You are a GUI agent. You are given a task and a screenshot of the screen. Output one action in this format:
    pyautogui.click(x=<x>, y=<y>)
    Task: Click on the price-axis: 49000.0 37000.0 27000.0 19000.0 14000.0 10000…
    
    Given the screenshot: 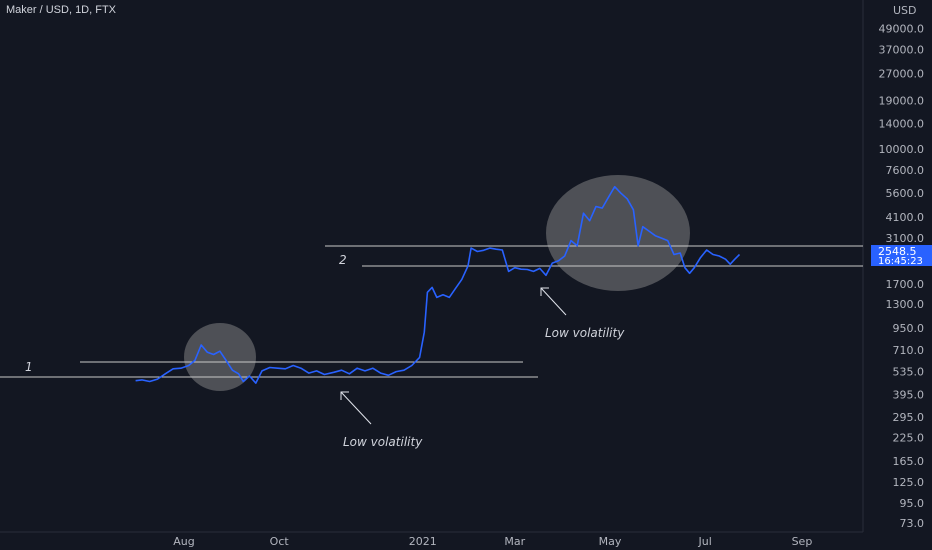 What is the action you would take?
    pyautogui.click(x=902, y=276)
    